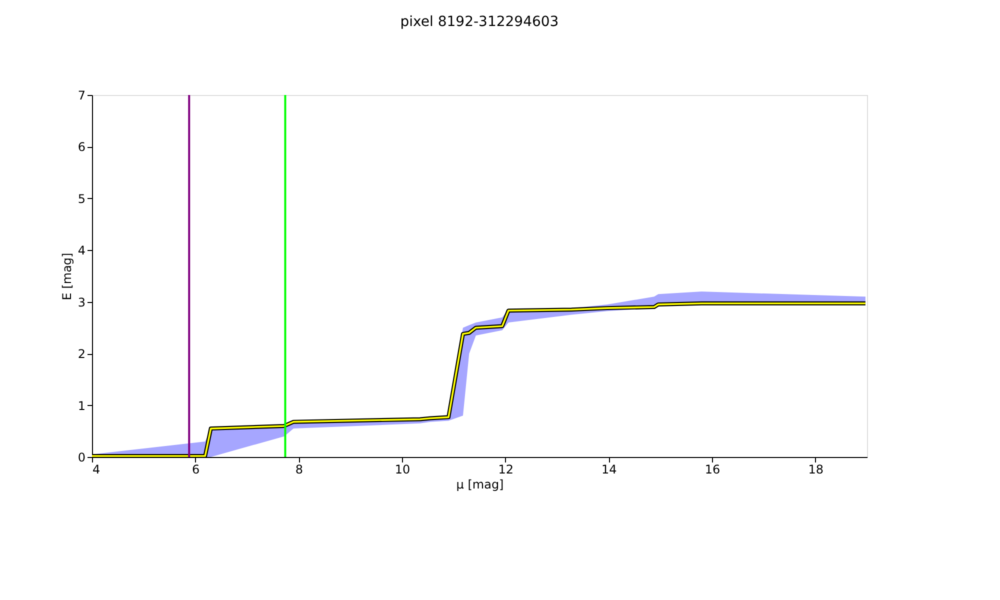 This screenshot has width=1000, height=600. Describe the element at coordinates (82, 405) in the screenshot. I see `y-tick-label: 1` at that location.